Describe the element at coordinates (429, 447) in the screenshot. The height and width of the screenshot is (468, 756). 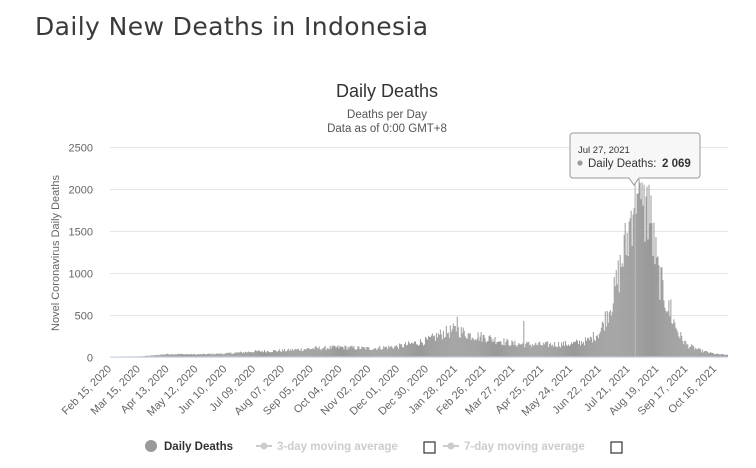
I see `legend-3day-checkbox` at that location.